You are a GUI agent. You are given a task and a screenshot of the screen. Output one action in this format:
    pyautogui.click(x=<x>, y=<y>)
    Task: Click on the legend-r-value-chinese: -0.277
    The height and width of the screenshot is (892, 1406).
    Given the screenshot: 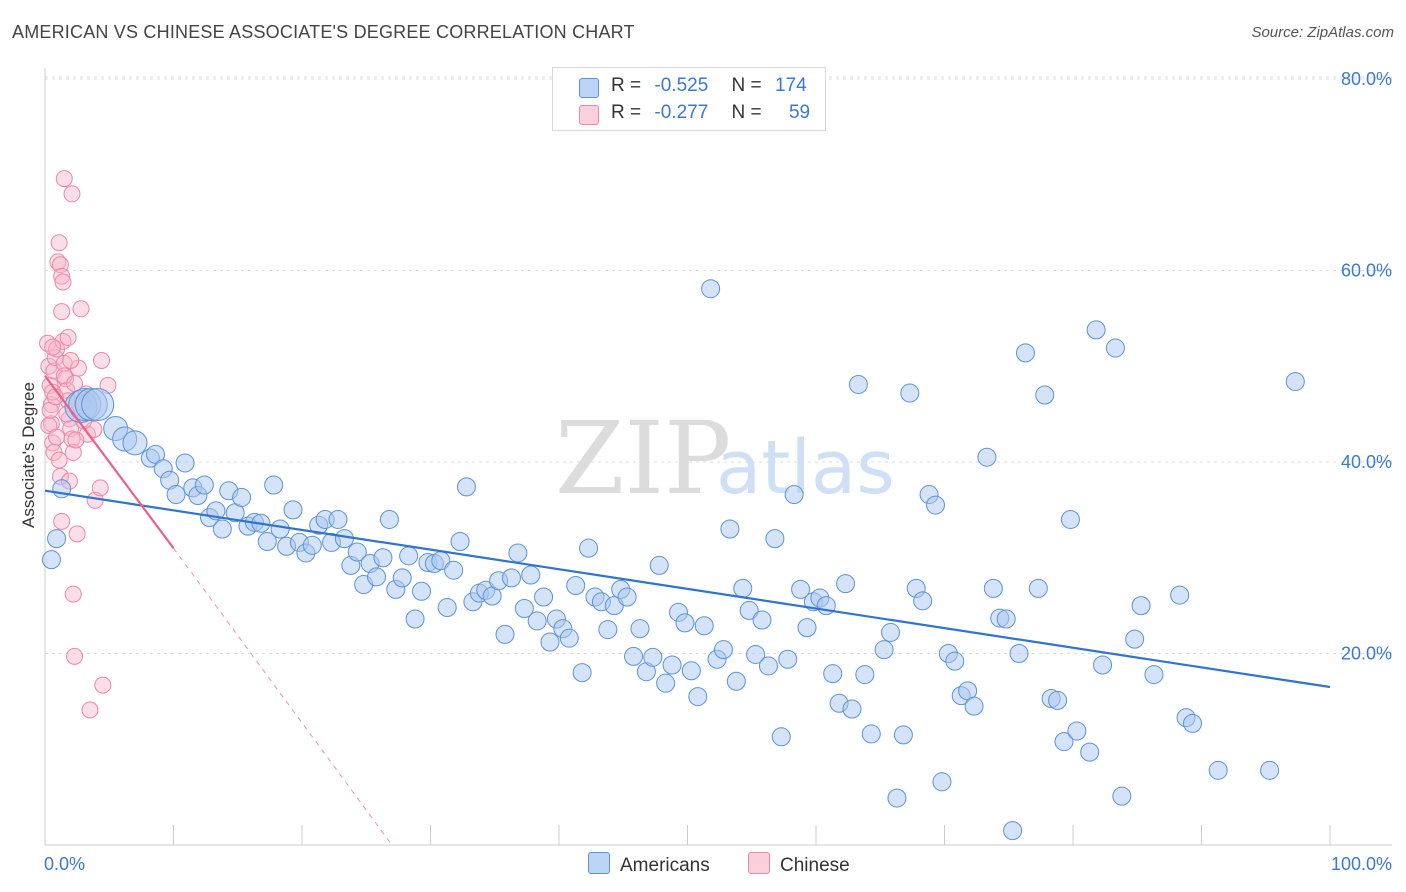 What is the action you would take?
    pyautogui.click(x=681, y=112)
    